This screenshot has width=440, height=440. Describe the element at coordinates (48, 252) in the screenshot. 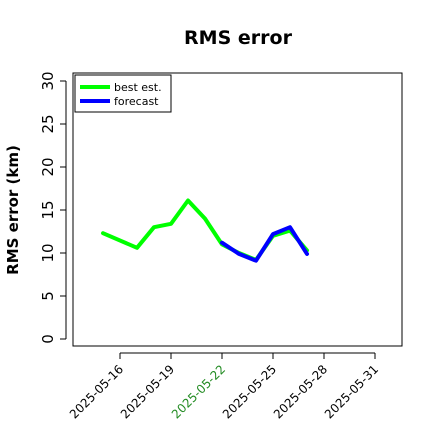

I see `y-tick-label: 10` at that location.